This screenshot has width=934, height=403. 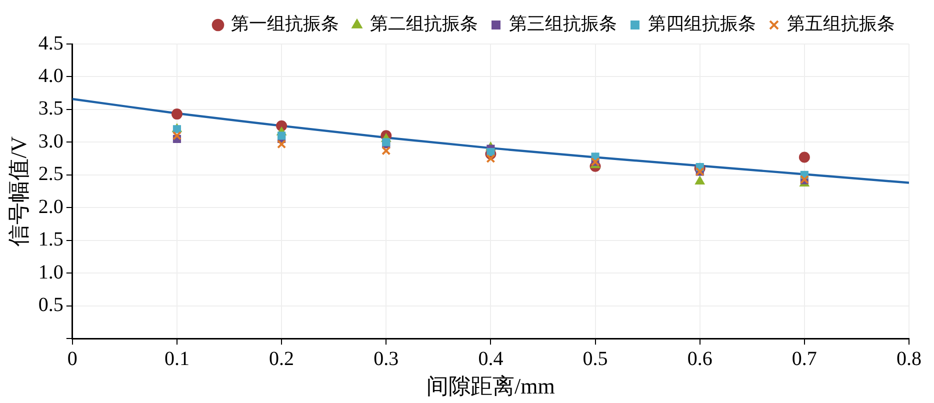 I want to click on y-tick-label: 1.5, so click(x=51, y=239).